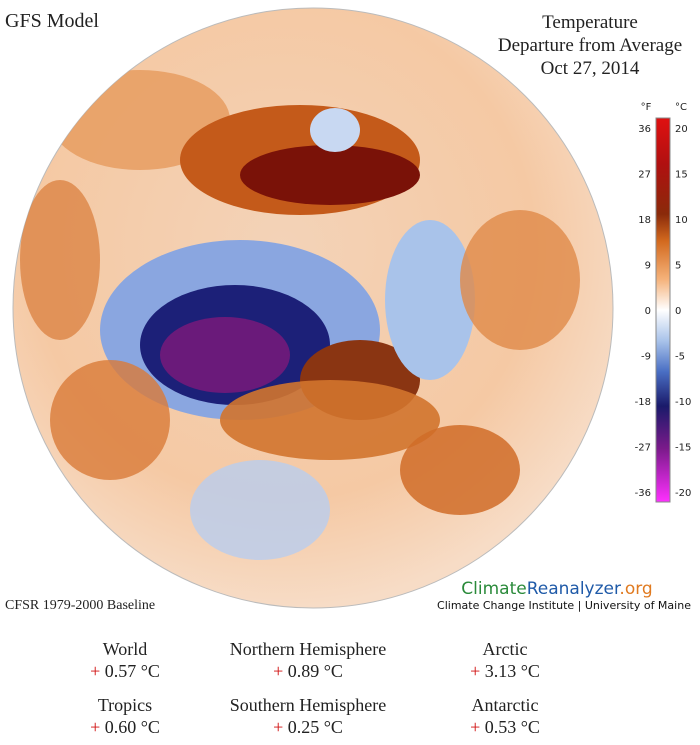  I want to click on colorbar-c-label: -10, so click(683, 402).